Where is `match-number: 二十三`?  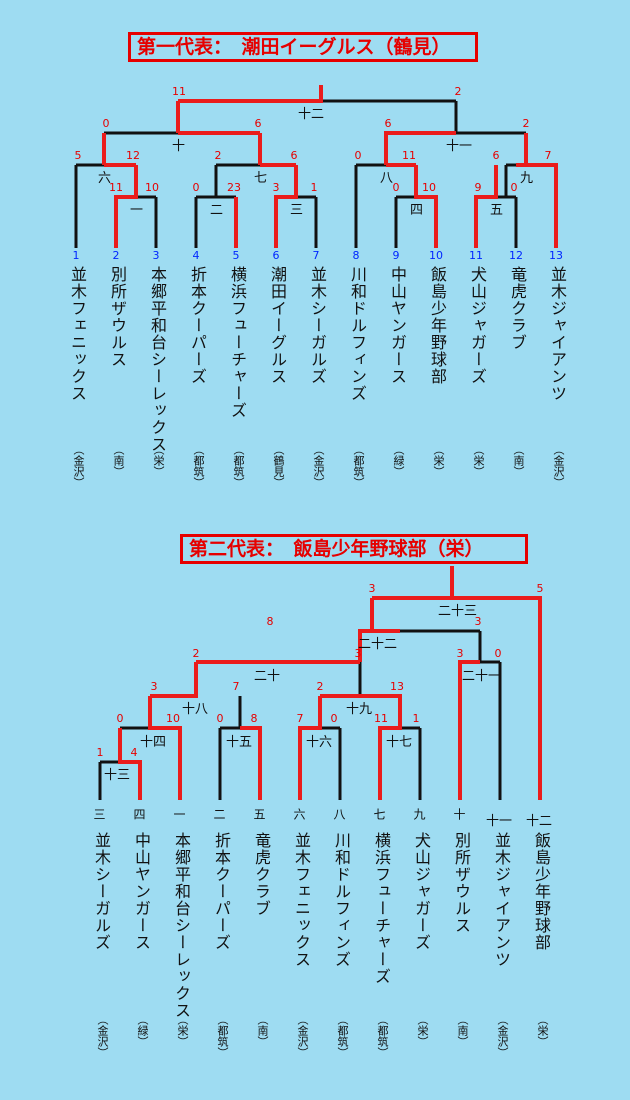
match-number: 二十三 is located at coordinates (458, 611).